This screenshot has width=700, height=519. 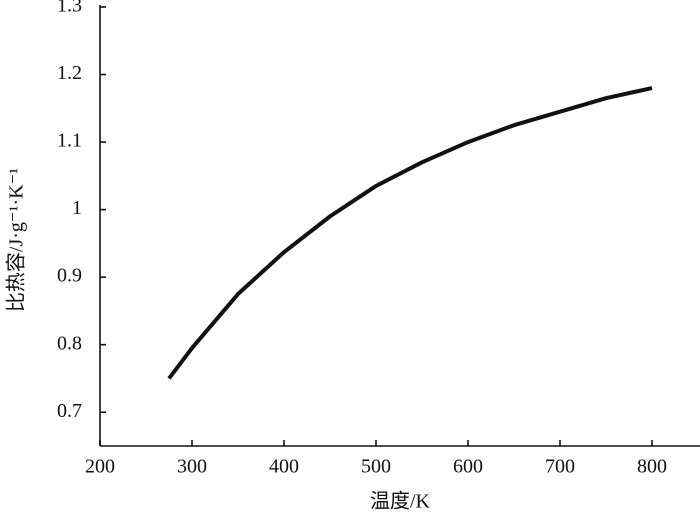 I want to click on x-tick-label: 700, so click(x=560, y=467).